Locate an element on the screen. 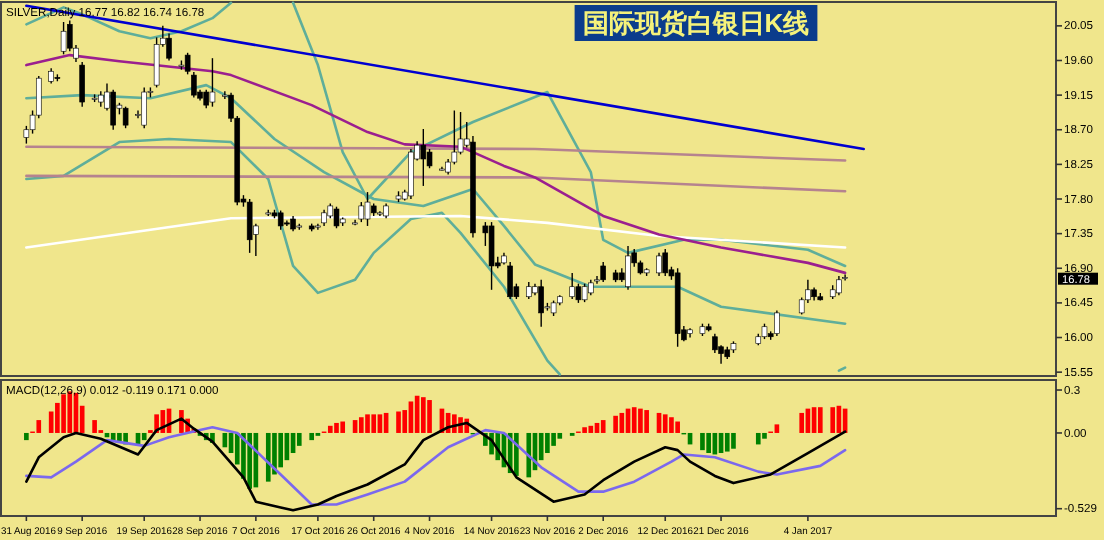 The image size is (1104, 540). chart-title: 国际现货白银日K线 is located at coordinates (696, 23).